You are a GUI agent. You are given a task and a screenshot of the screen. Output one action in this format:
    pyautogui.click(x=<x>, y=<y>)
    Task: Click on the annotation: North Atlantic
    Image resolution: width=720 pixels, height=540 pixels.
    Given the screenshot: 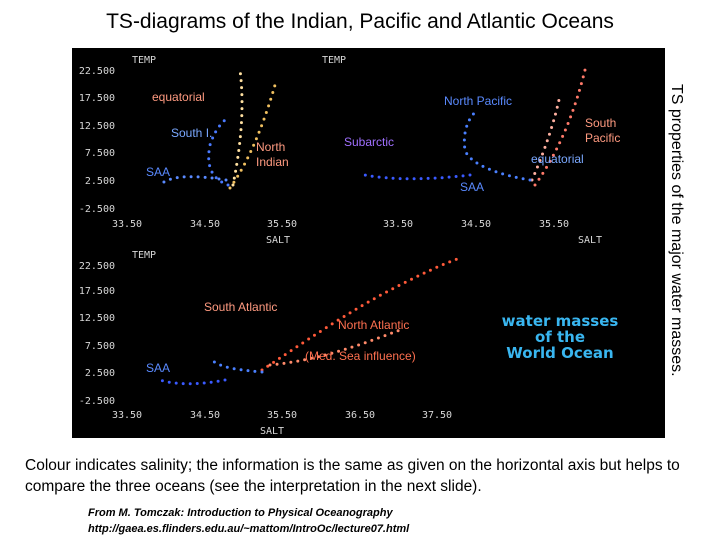 What is the action you would take?
    pyautogui.click(x=373, y=325)
    